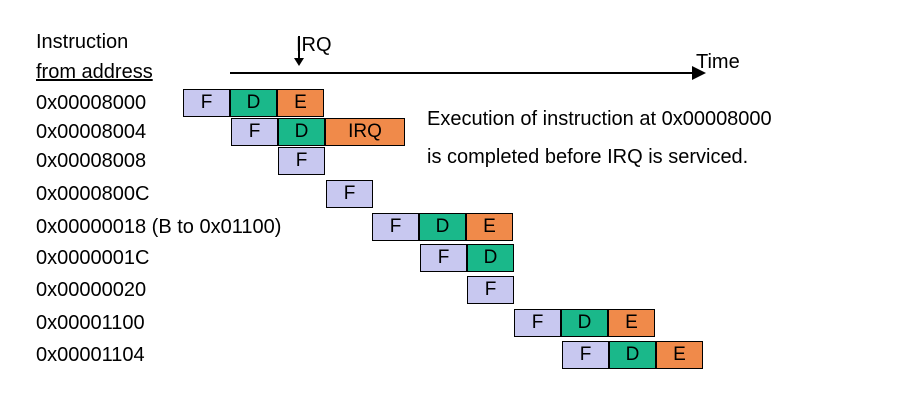 The image size is (910, 416). What do you see at coordinates (94, 72) in the screenshot?
I see `header-from-address: from address` at bounding box center [94, 72].